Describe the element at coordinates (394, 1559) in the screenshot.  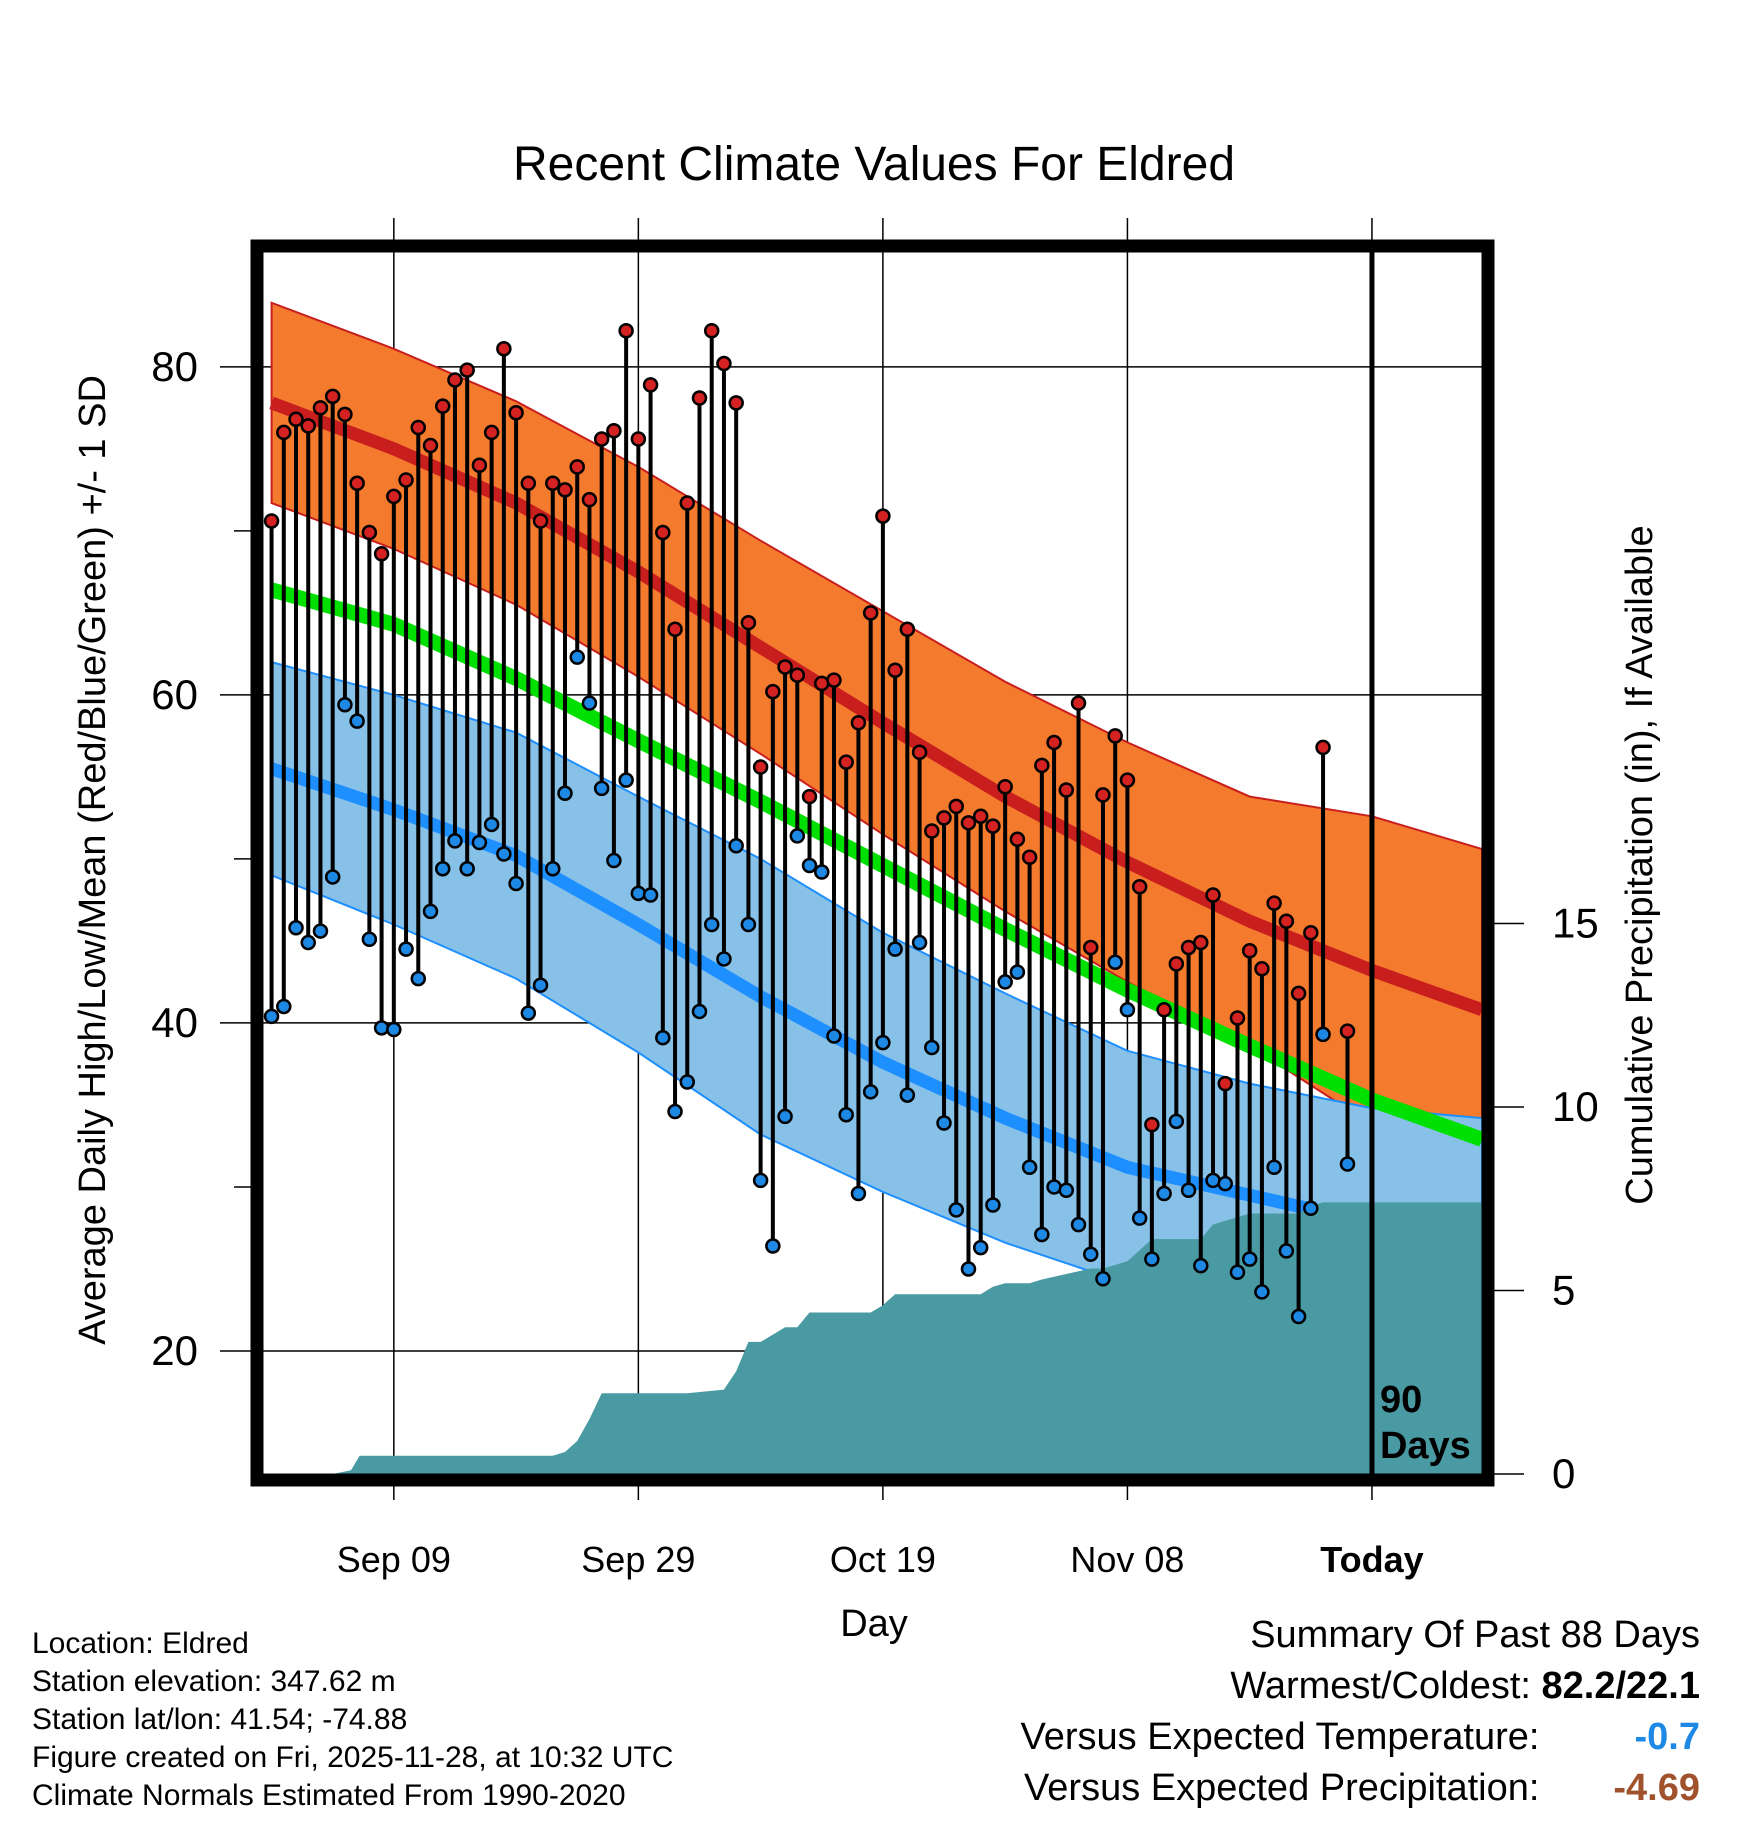
I see `x-tick-label: Sep 09` at that location.